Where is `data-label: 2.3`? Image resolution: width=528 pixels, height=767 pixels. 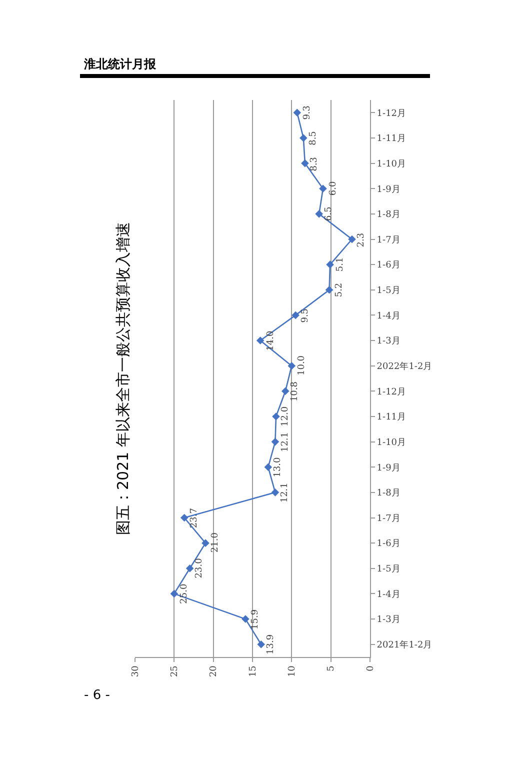 data-label: 2.3 is located at coordinates (361, 240).